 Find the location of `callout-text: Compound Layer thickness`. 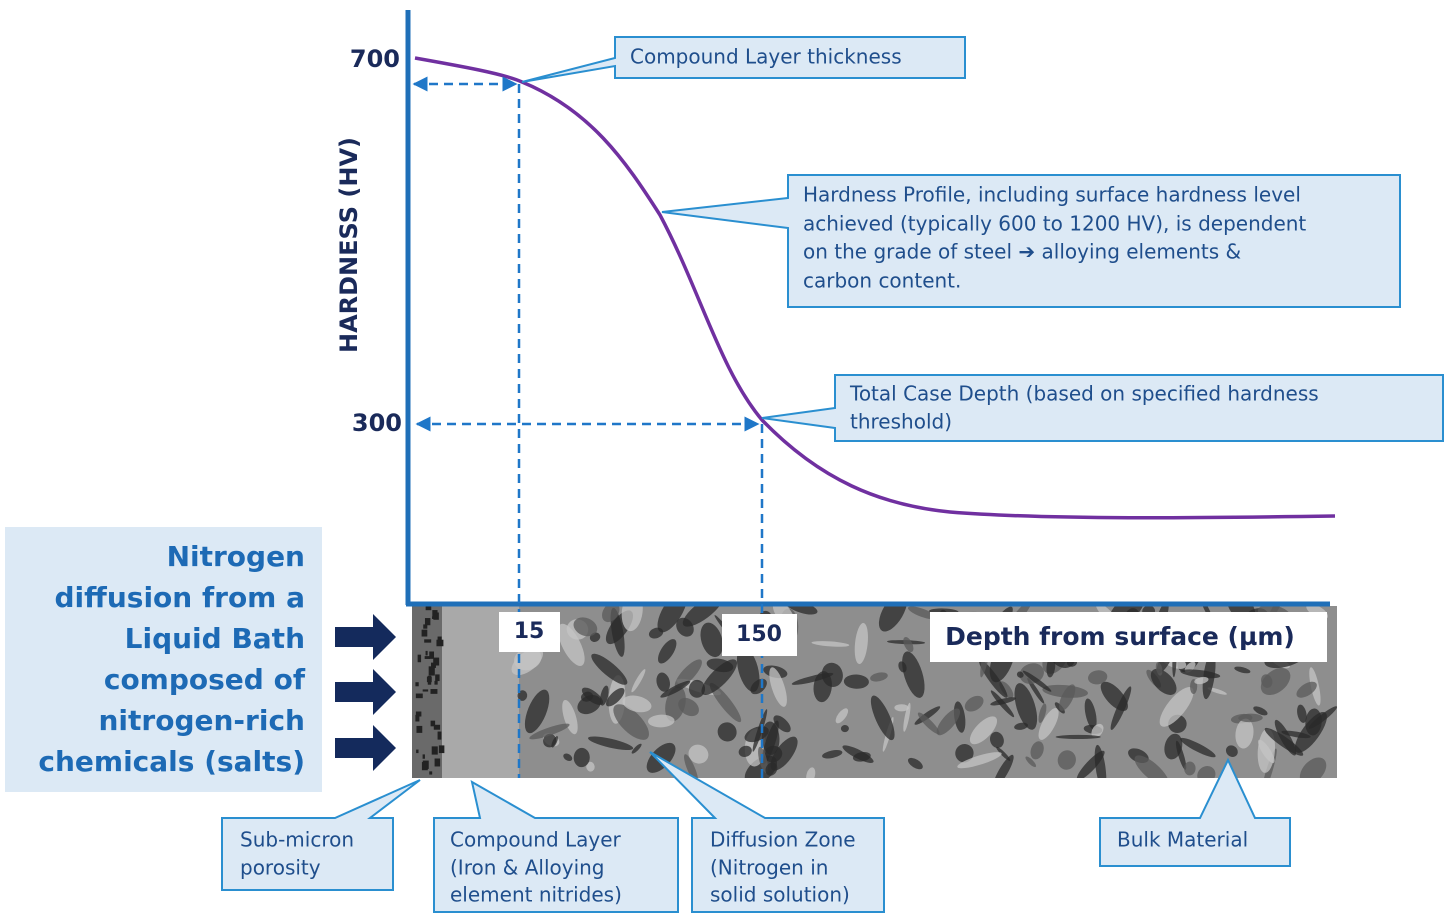

callout-text: Compound Layer thickness is located at coordinates (766, 57).